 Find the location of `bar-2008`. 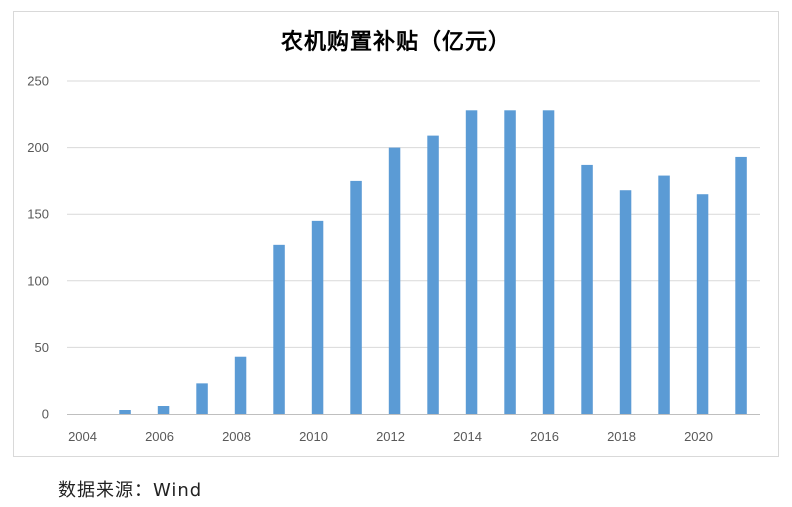

bar-2008 is located at coordinates (240, 385).